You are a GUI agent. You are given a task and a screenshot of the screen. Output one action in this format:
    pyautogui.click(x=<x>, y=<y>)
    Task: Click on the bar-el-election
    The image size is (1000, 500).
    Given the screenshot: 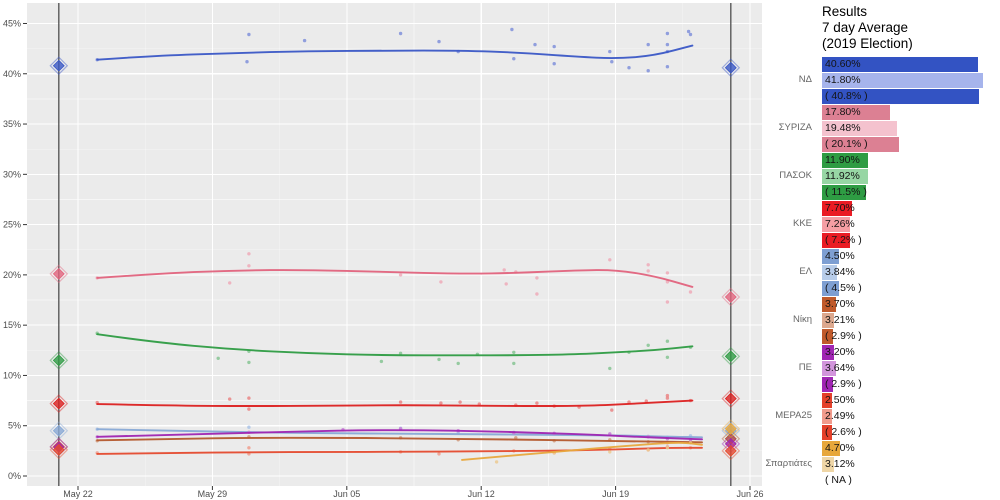 What is the action you would take?
    pyautogui.click(x=831, y=288)
    